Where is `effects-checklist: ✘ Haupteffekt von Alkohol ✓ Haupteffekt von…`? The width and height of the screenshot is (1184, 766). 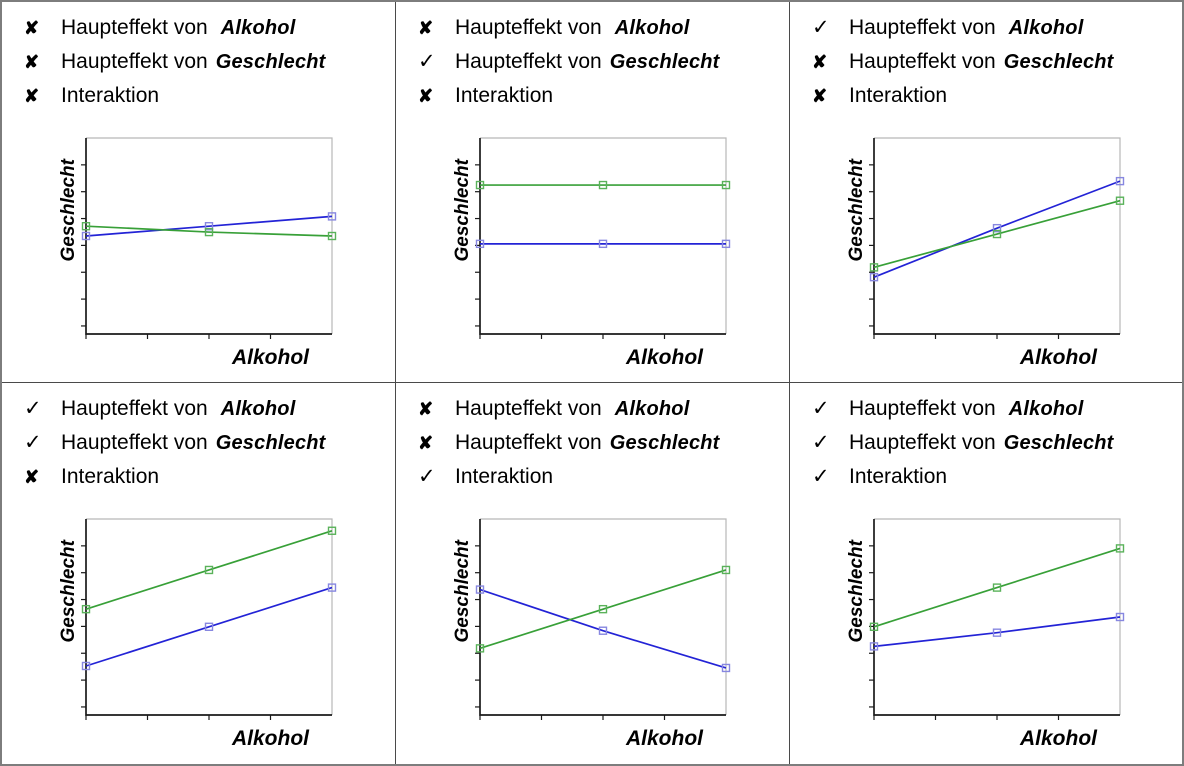
effects-checklist: ✘ Haupteffekt von Alkohol ✓ Haupteffekt von… is located at coordinates (569, 62).